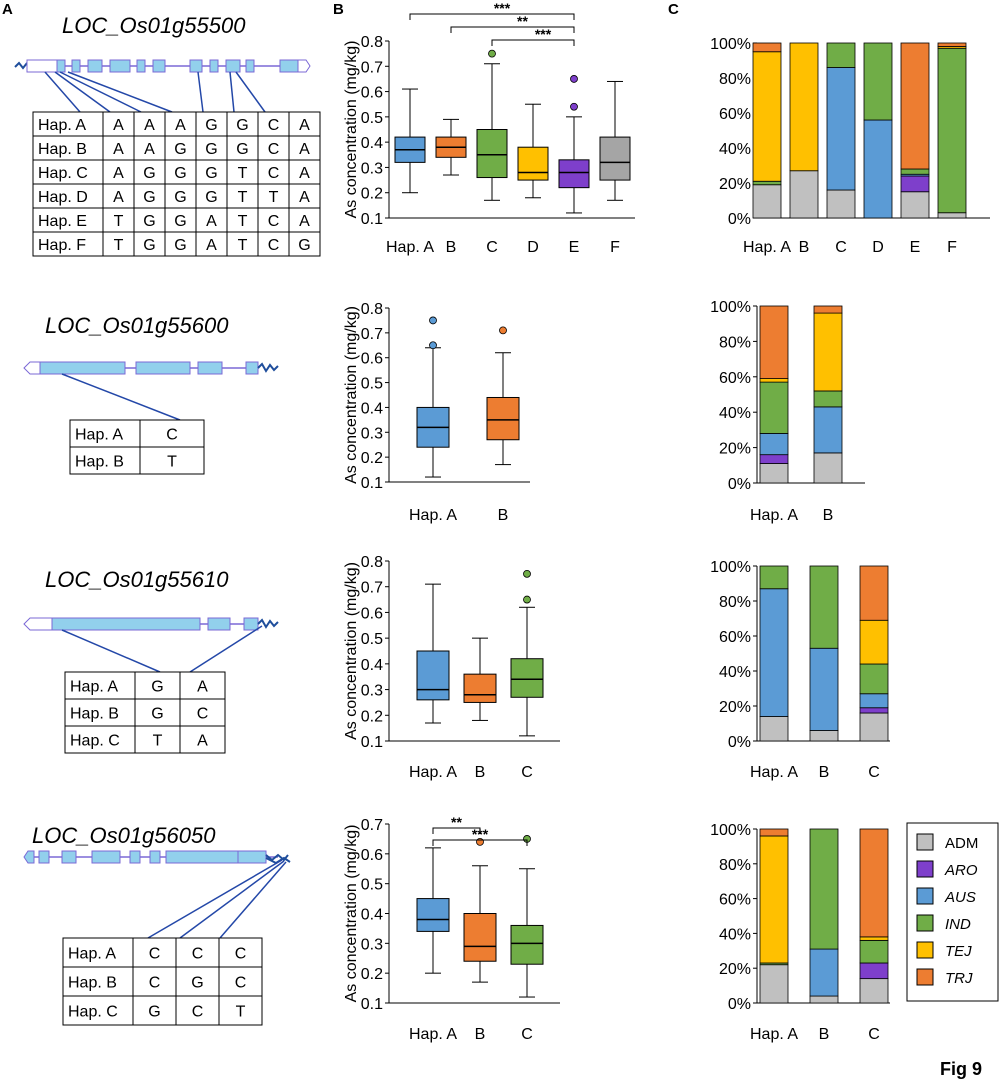  What do you see at coordinates (95, 741) in the screenshot?
I see `hap-label: Hap. C` at bounding box center [95, 741].